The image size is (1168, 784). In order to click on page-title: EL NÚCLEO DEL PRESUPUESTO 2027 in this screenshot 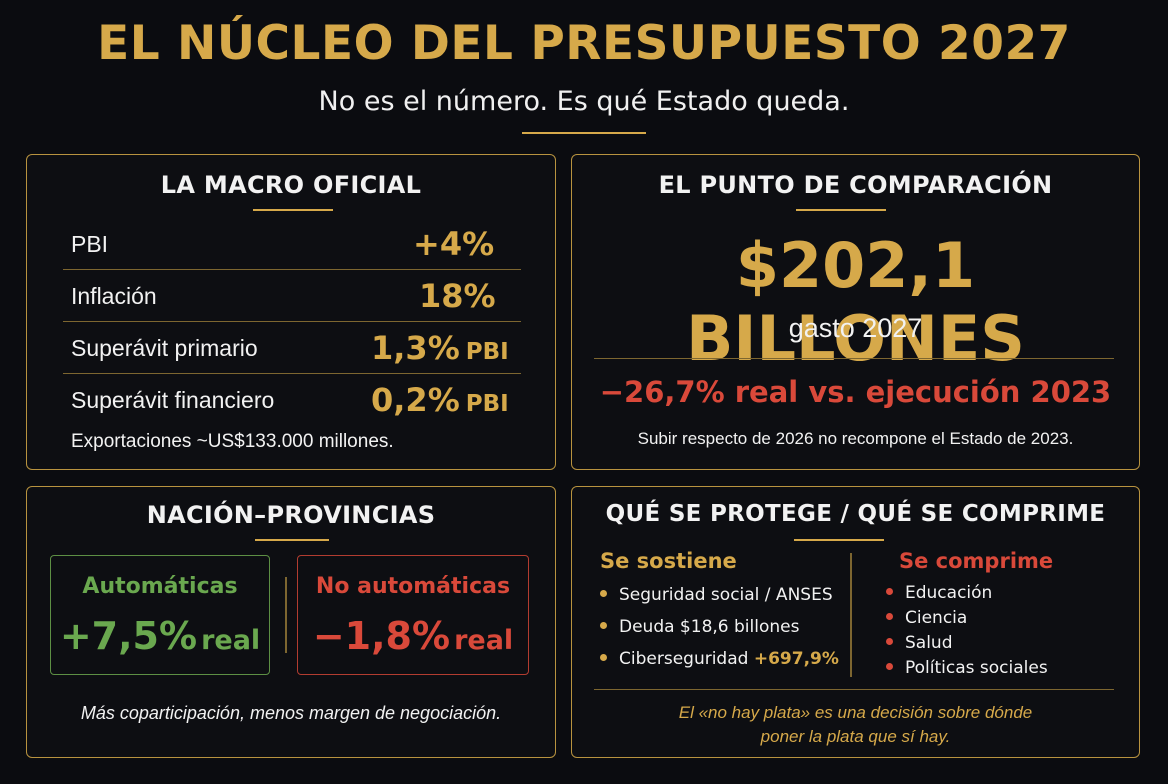, I will do `click(584, 43)`.